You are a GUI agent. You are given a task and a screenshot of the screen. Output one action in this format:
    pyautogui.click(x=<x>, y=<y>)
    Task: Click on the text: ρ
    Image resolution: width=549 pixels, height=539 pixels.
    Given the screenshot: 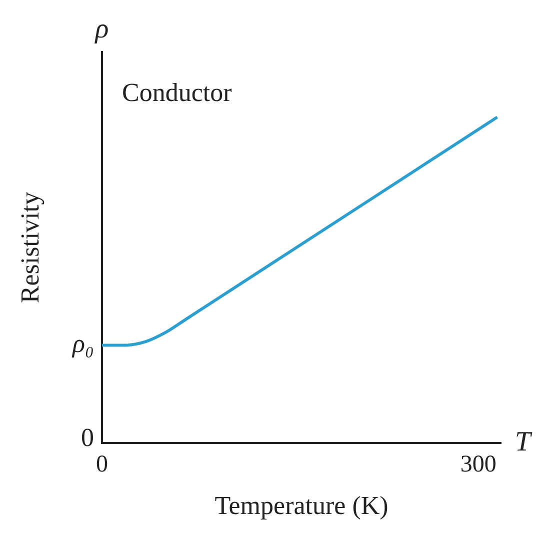 What is the action you would take?
    pyautogui.click(x=101, y=28)
    